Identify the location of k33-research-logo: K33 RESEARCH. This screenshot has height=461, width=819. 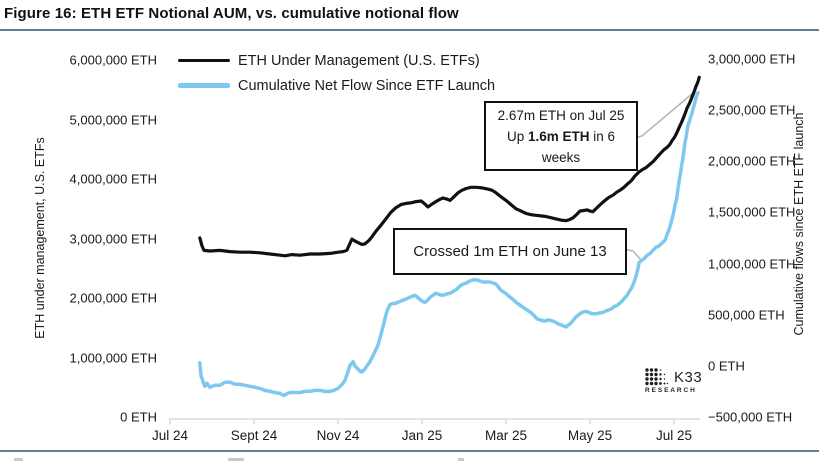
(673, 381).